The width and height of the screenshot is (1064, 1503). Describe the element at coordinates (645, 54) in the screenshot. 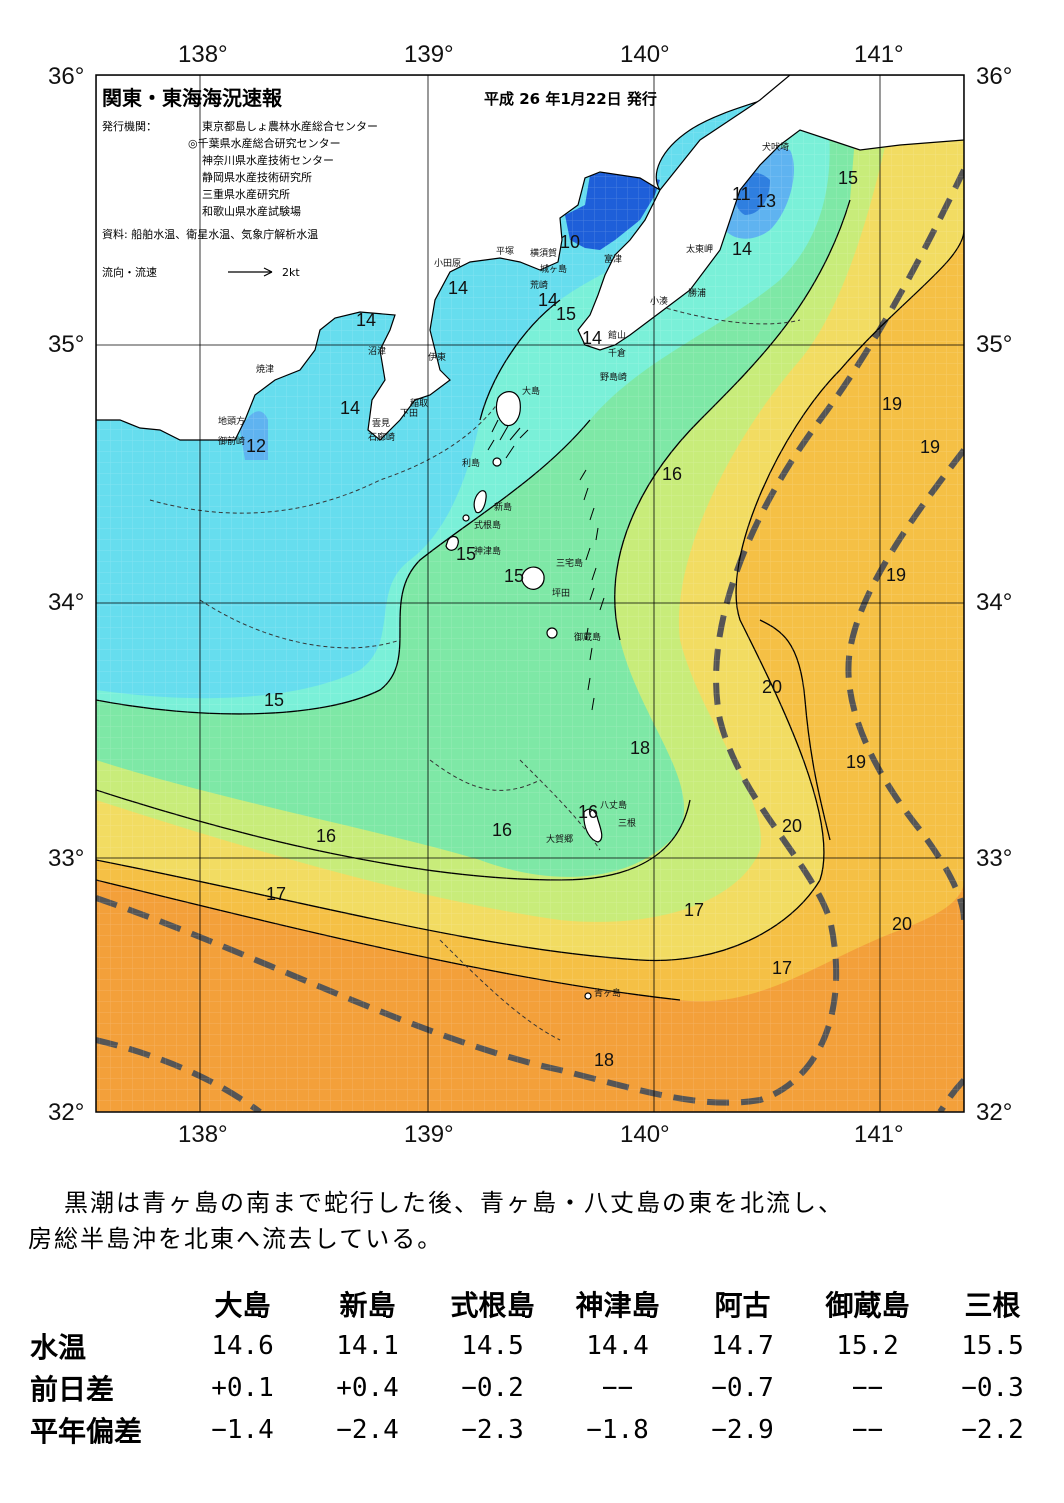

I see `lon-tick-140-top: 140°` at that location.